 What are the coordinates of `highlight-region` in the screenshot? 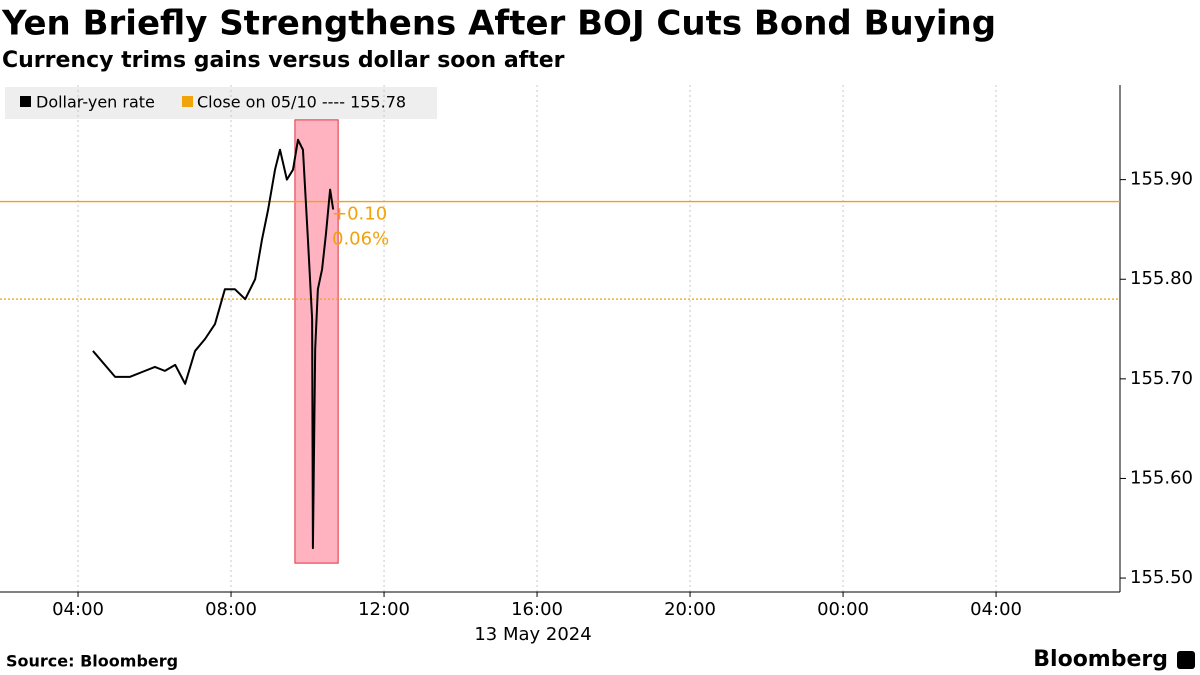 It's located at (316, 341).